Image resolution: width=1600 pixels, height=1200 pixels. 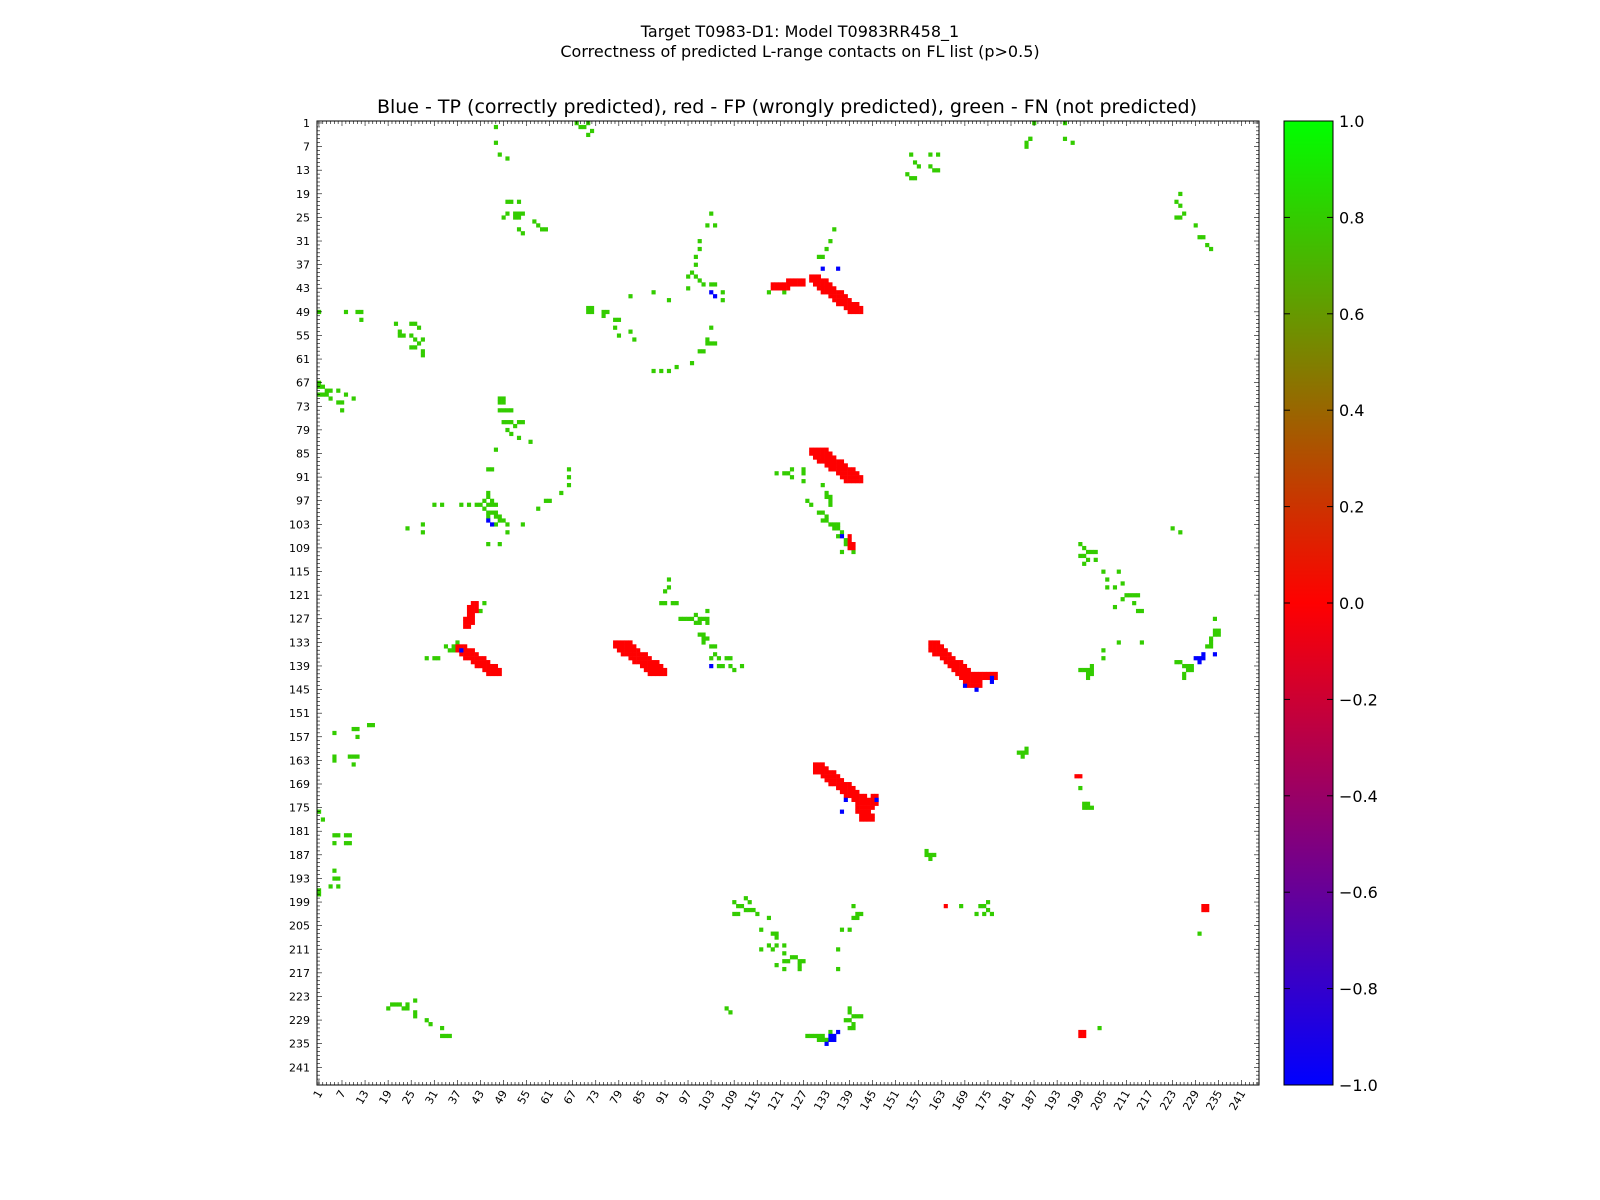 I want to click on colorbar-tick-label: 0.4, so click(x=1351, y=410).